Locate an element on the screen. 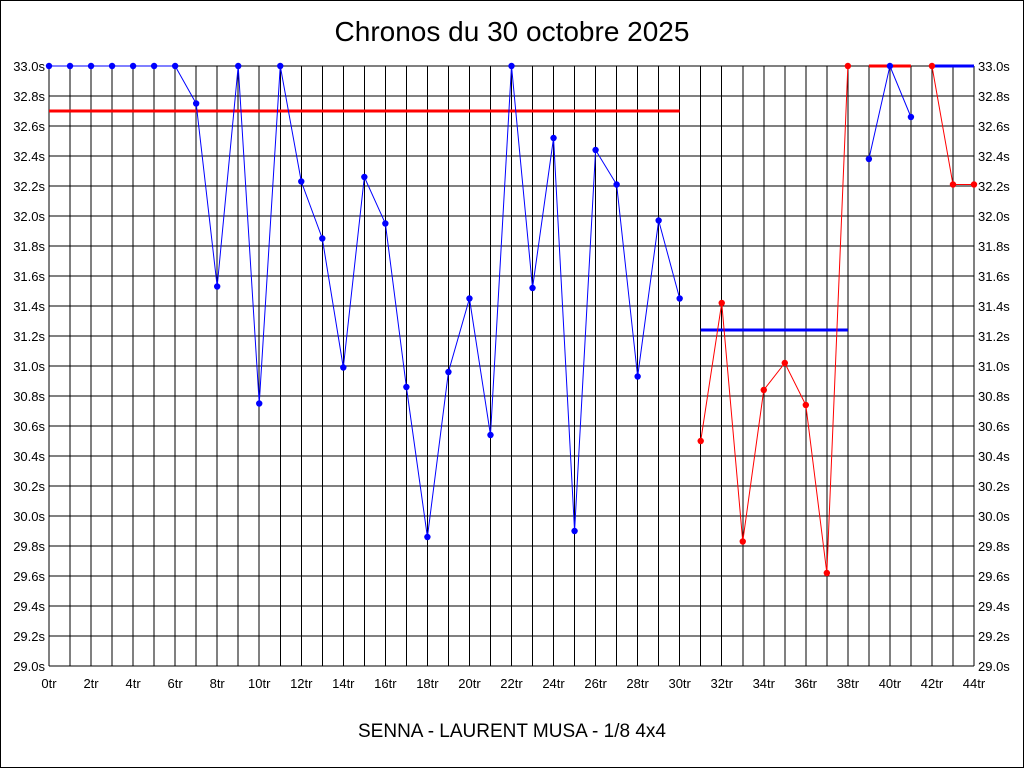 The image size is (1024, 768). x-tick-label: 4tr is located at coordinates (134, 683).